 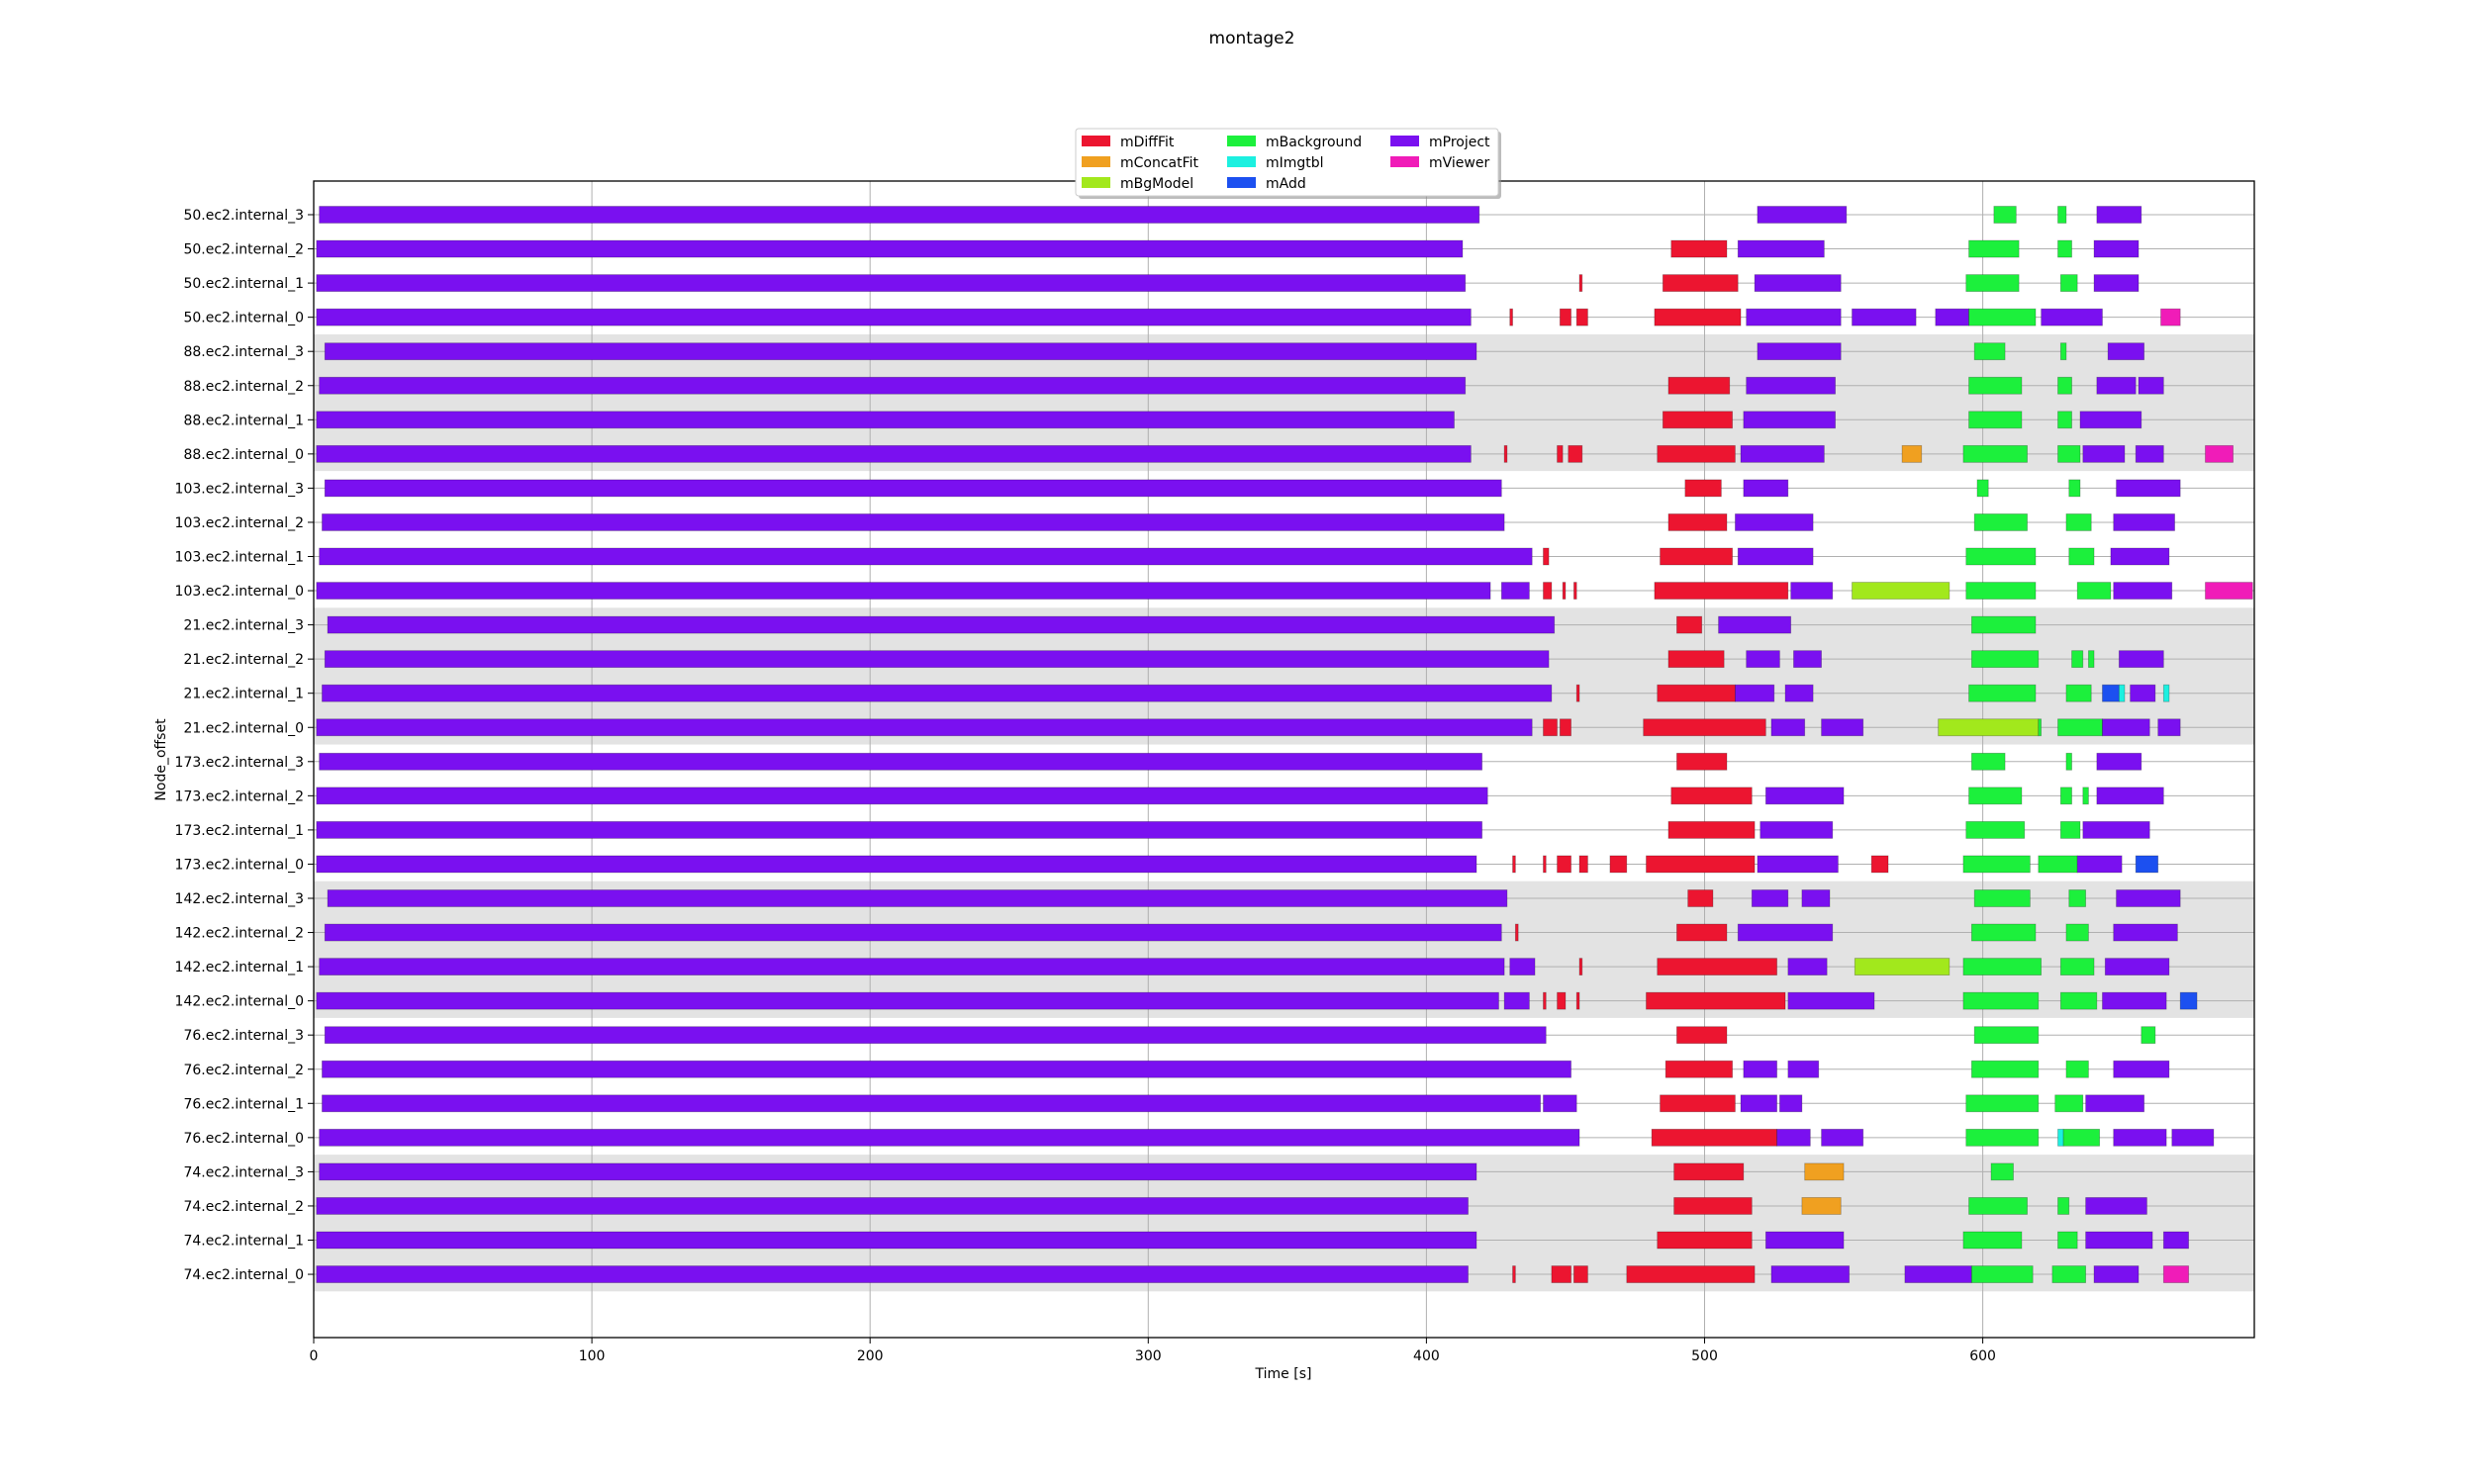 What do you see at coordinates (240, 796) in the screenshot?
I see `y-tick-label: 173.ec2.internal_2` at bounding box center [240, 796].